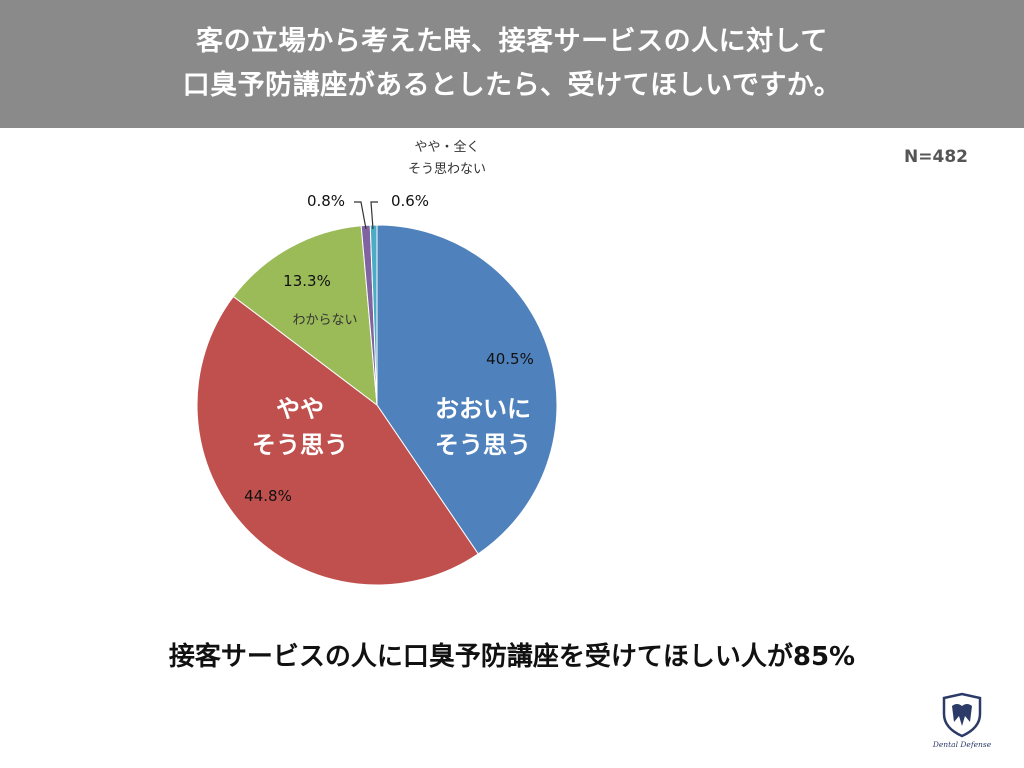 This screenshot has width=1024, height=768. I want to click on sample-size-label: N=482, so click(936, 157).